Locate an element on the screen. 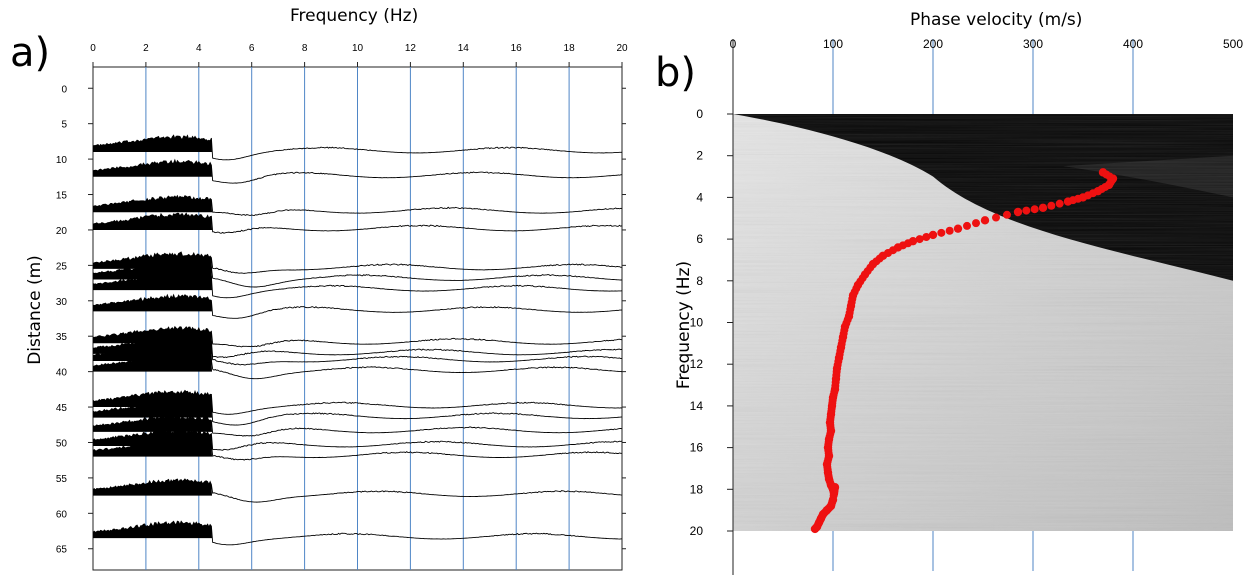 This screenshot has height=575, width=1249. y-tick-label: 30 is located at coordinates (62, 302).